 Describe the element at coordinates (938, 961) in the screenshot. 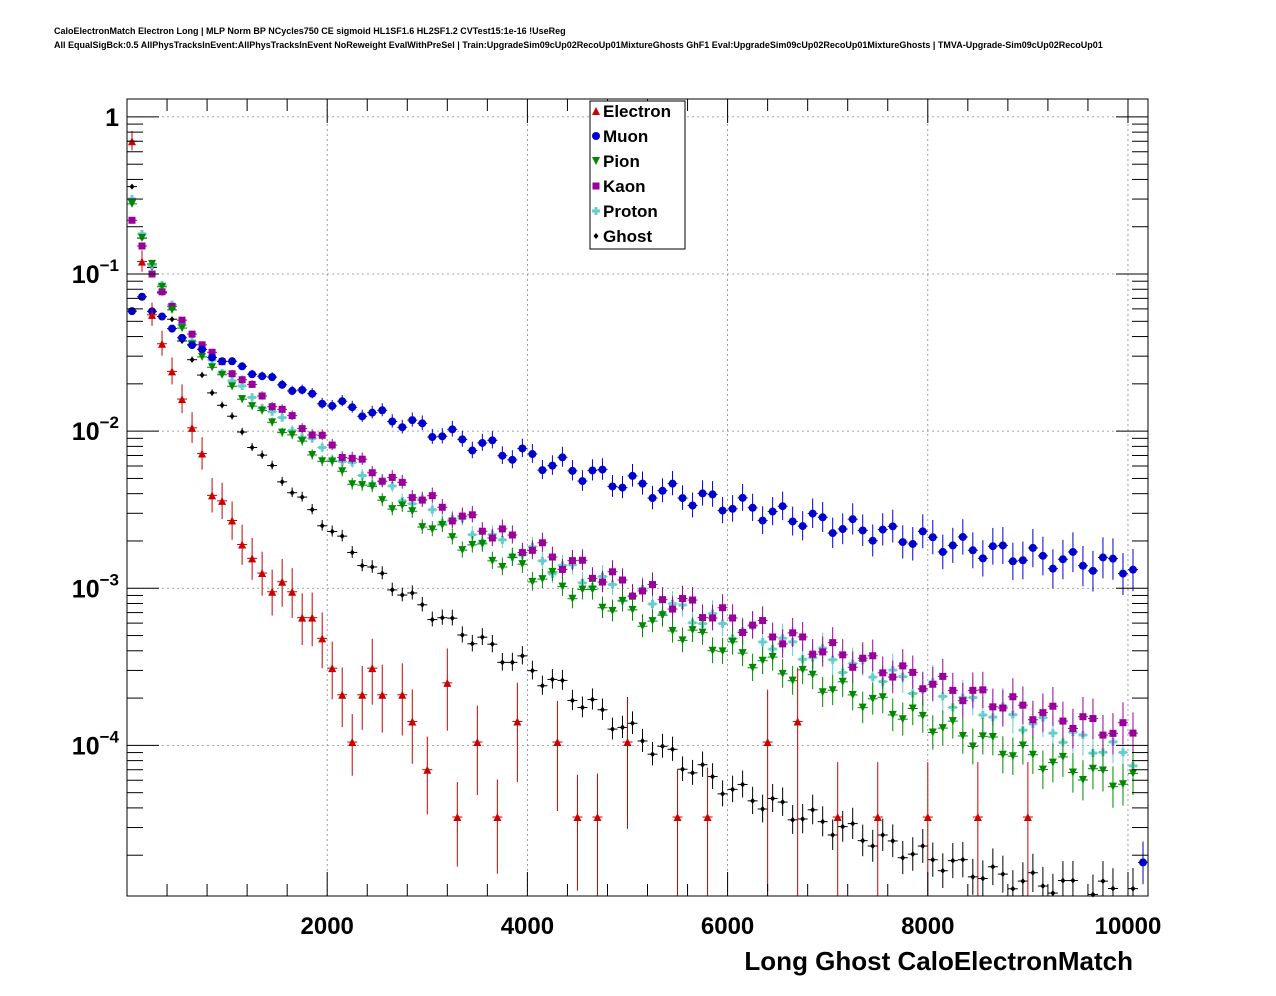

I see `x-axis-label: Long Ghost CaloElectronMatch` at that location.